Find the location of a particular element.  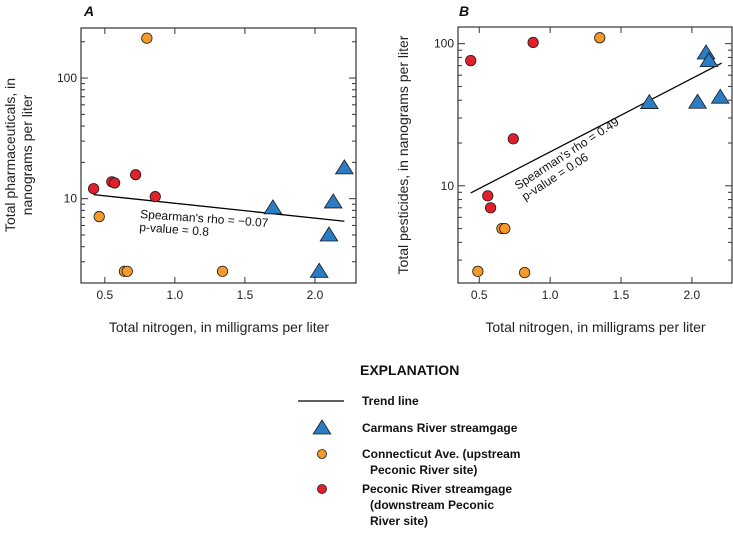

legend-trend-label: Trend line is located at coordinates (390, 401).